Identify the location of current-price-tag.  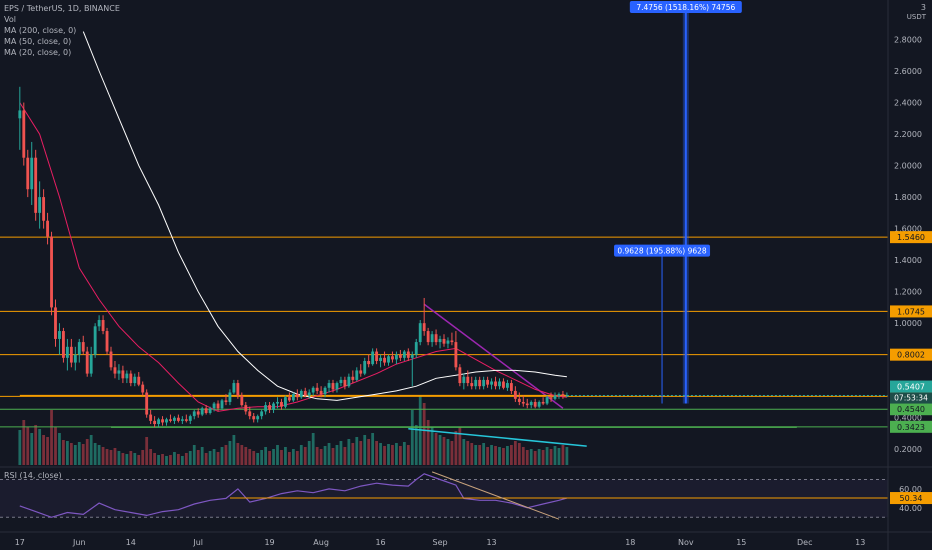
(911, 386).